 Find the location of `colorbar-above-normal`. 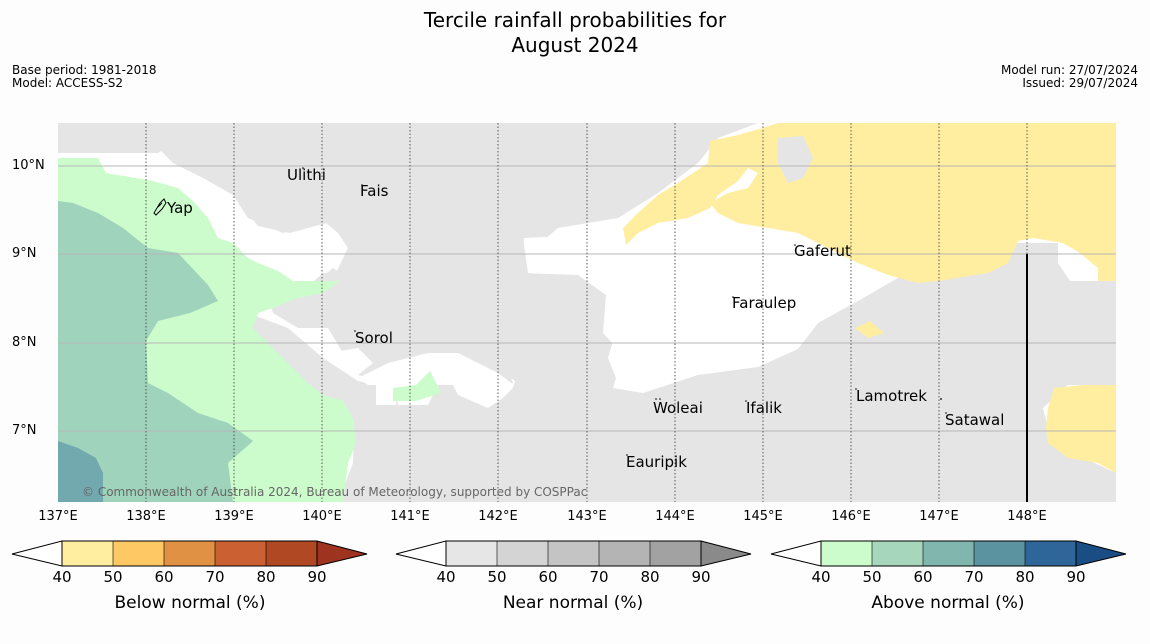

colorbar-above-normal is located at coordinates (948, 553).